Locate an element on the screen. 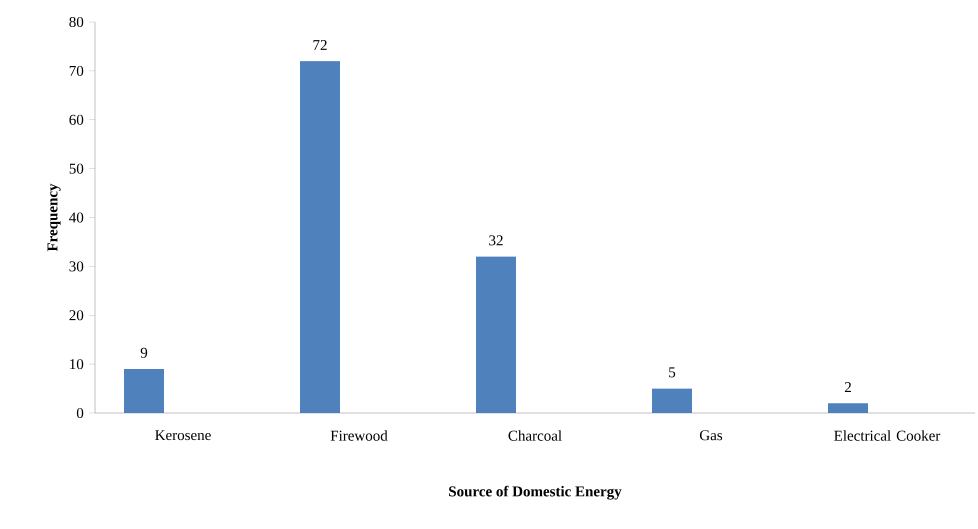 Image resolution: width=978 pixels, height=529 pixels. y-tick-label: 20 is located at coordinates (76, 315).